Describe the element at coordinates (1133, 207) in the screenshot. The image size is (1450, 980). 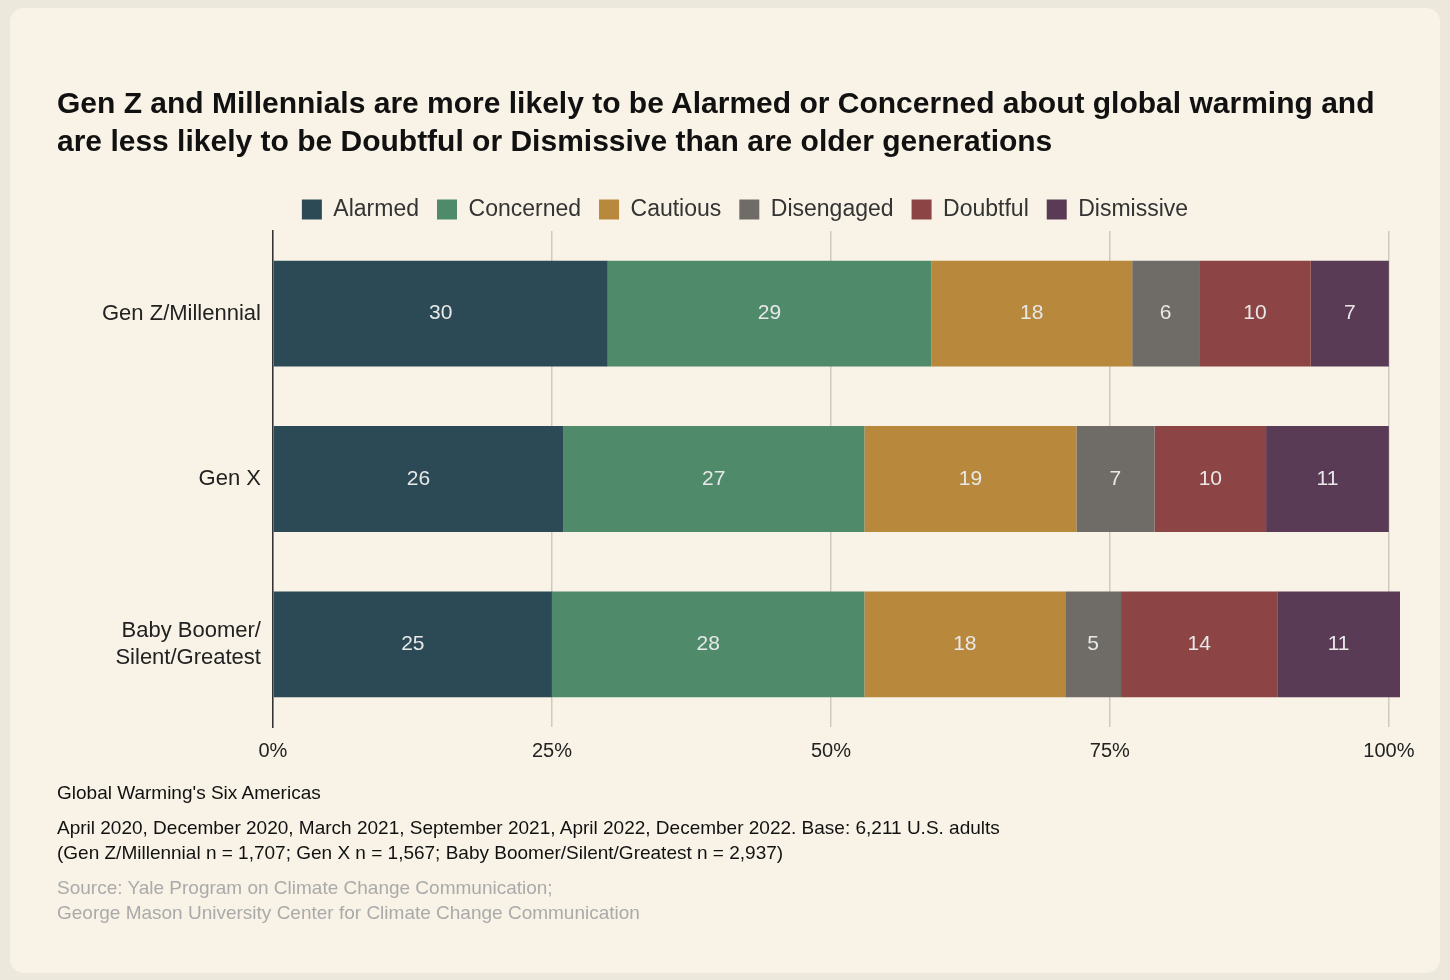
I see `legend-label: Dismissive` at that location.